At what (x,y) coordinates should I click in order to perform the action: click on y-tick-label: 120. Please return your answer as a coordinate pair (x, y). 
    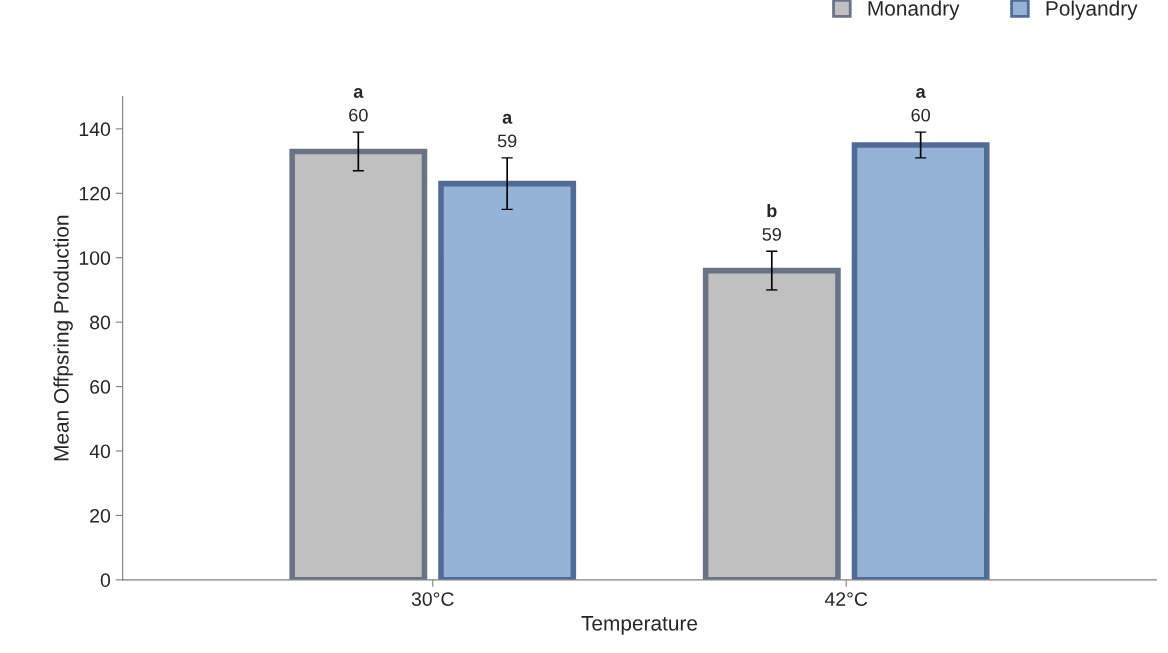
    Looking at the image, I should click on (95, 193).